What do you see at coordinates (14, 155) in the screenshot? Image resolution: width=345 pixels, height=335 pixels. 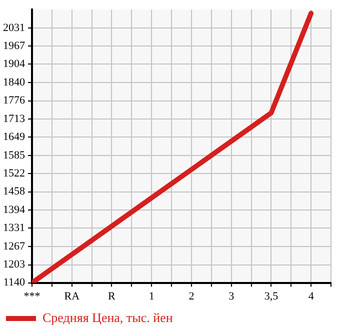 I see `y-tick-label: 1585` at bounding box center [14, 155].